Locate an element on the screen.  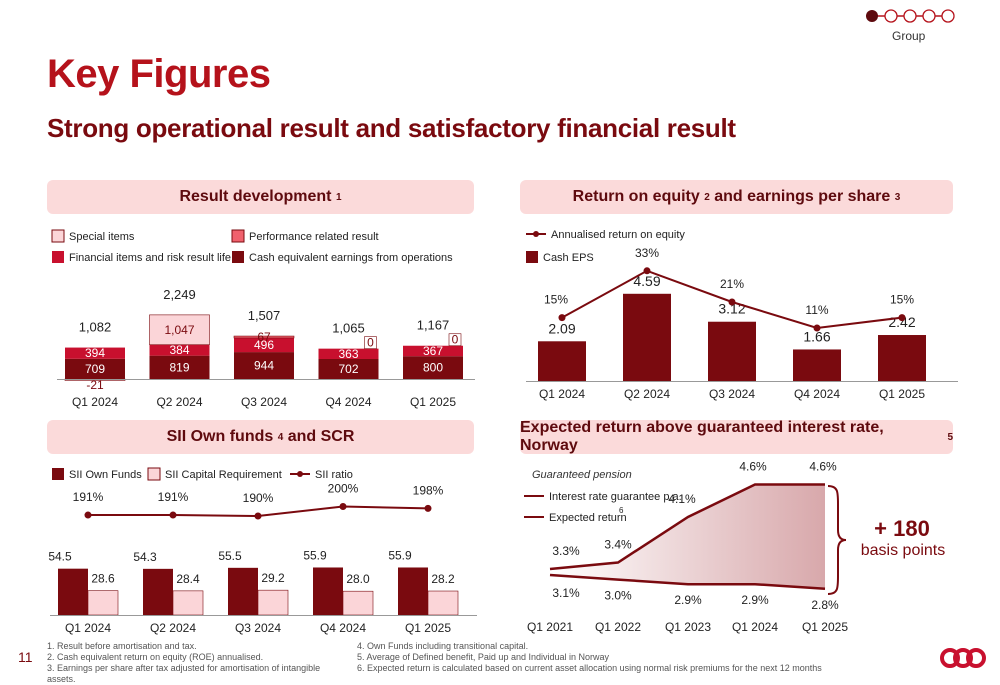
result-panel-title: Result development is located at coordinates (255, 196).